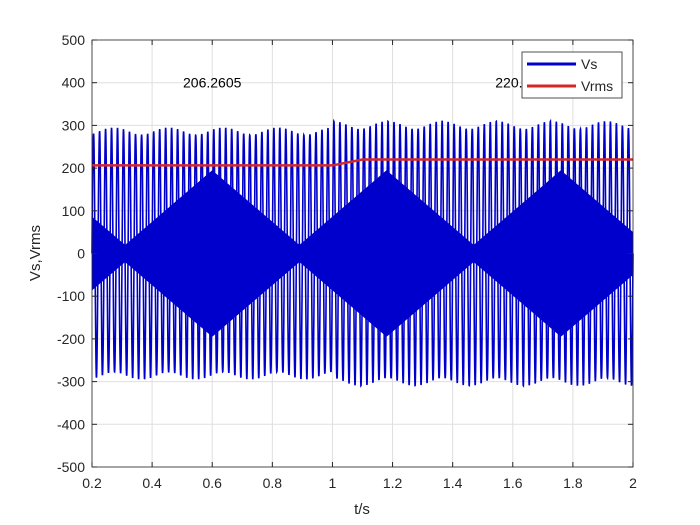 The width and height of the screenshot is (700, 525). What do you see at coordinates (212, 483) in the screenshot?
I see `x-tick-label: 0.6` at bounding box center [212, 483].